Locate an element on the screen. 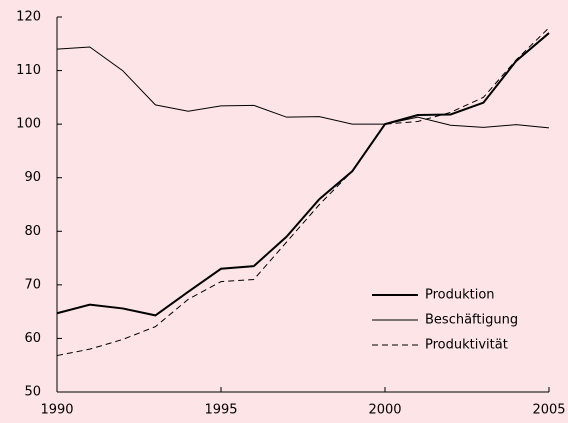  y-tick-label: 90 is located at coordinates (32, 177).